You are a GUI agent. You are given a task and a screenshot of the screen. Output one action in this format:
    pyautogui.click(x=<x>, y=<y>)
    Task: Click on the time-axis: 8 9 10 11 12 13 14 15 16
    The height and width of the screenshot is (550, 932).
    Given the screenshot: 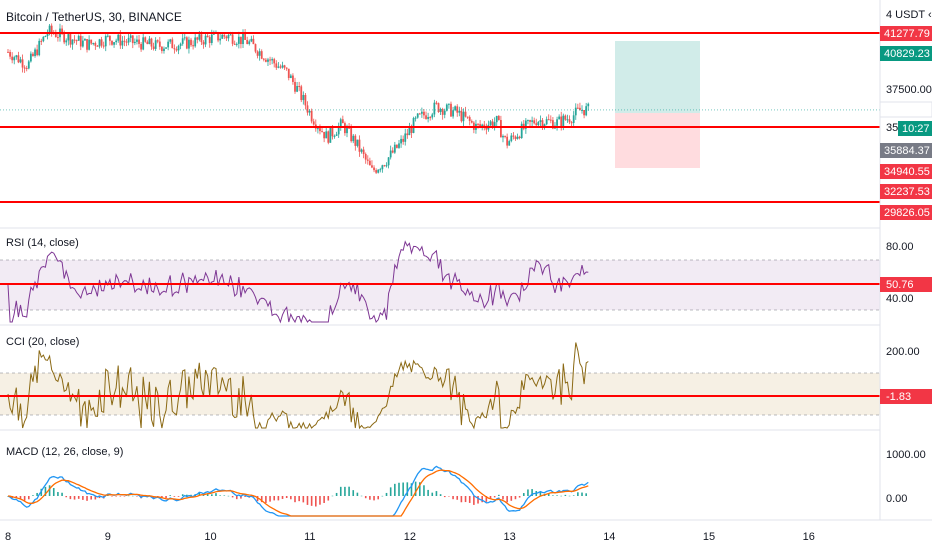 What is the action you would take?
    pyautogui.click(x=410, y=537)
    